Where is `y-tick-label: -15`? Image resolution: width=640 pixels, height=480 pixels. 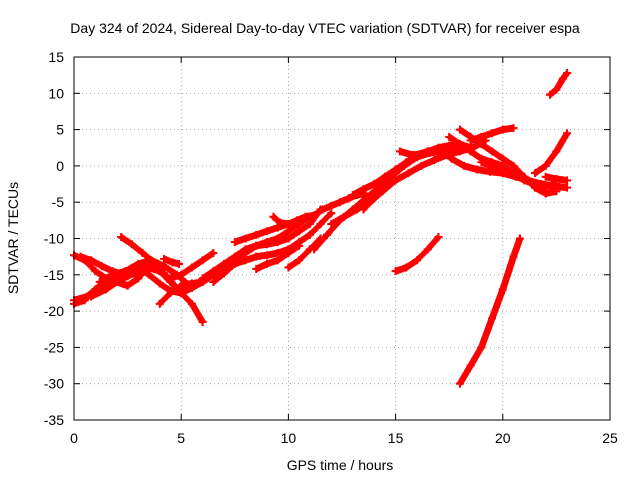
y-tick-label: -15 is located at coordinates (54, 275).